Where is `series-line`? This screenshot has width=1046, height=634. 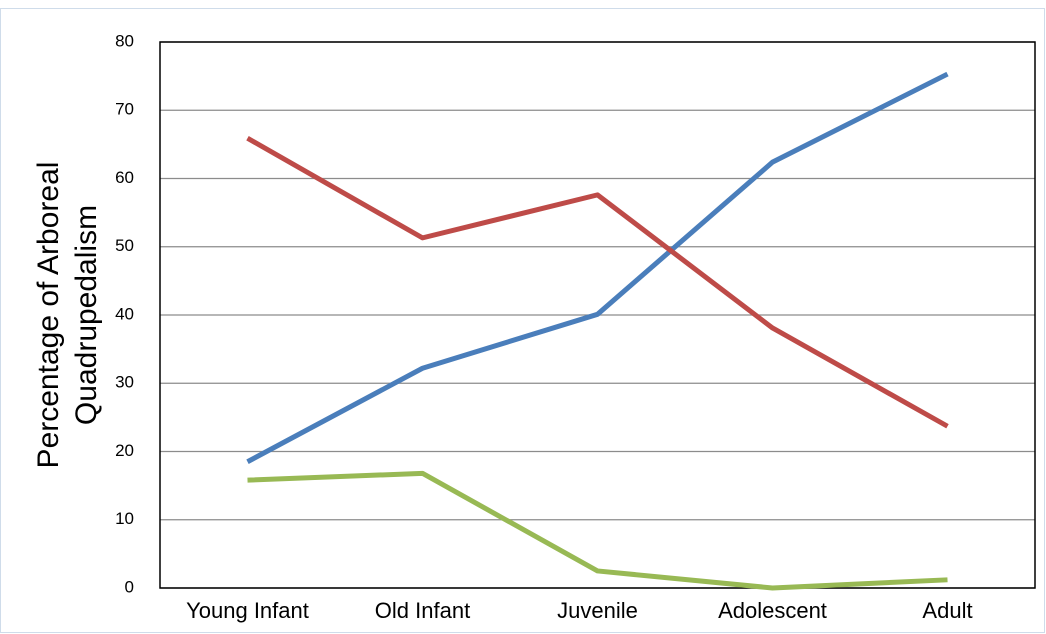
series-line is located at coordinates (597, 530).